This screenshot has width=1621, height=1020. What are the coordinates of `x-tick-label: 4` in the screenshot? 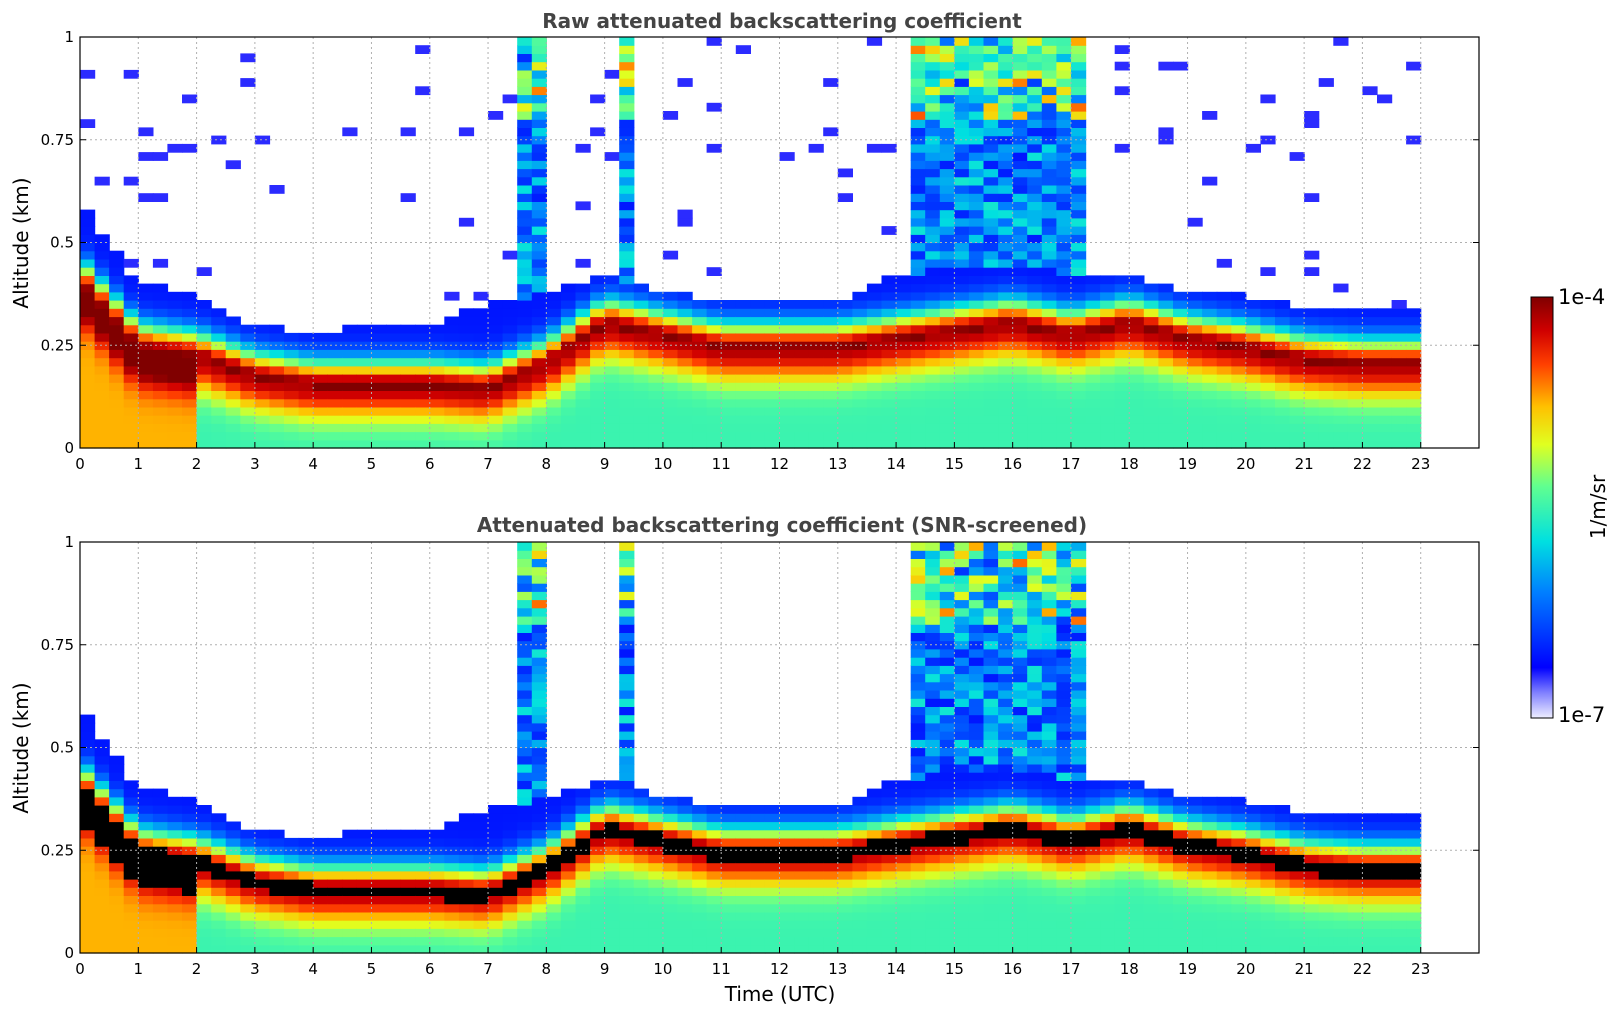 It's located at (313, 969).